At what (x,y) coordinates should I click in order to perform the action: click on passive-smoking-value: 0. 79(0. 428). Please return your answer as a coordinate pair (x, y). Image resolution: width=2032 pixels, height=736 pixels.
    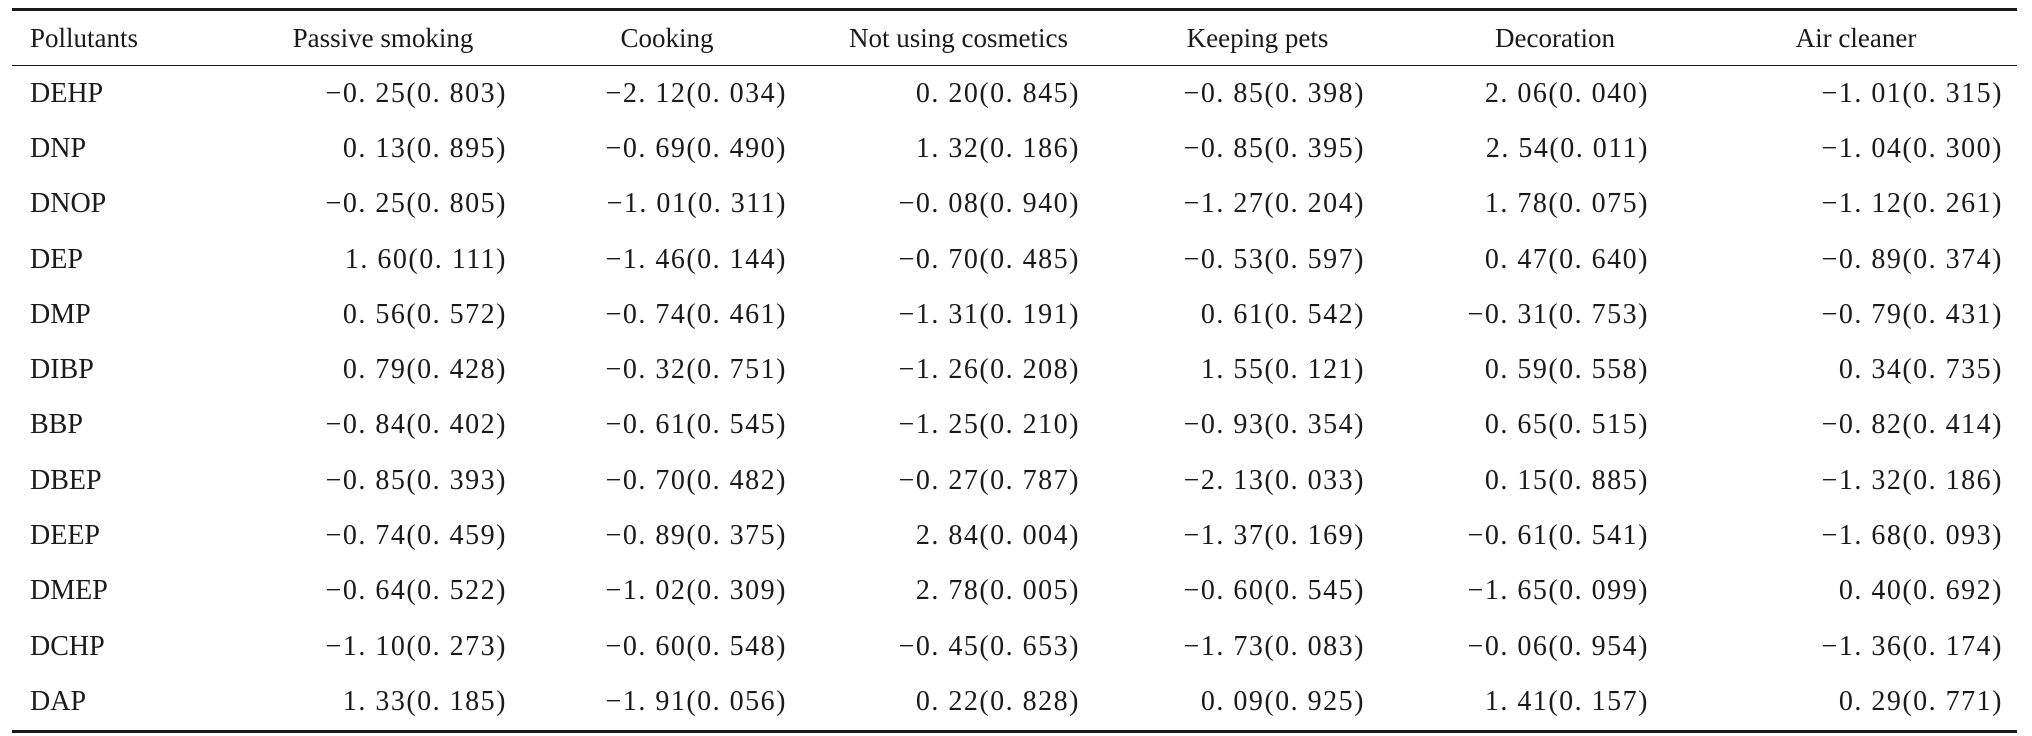
    Looking at the image, I should click on (424, 370).